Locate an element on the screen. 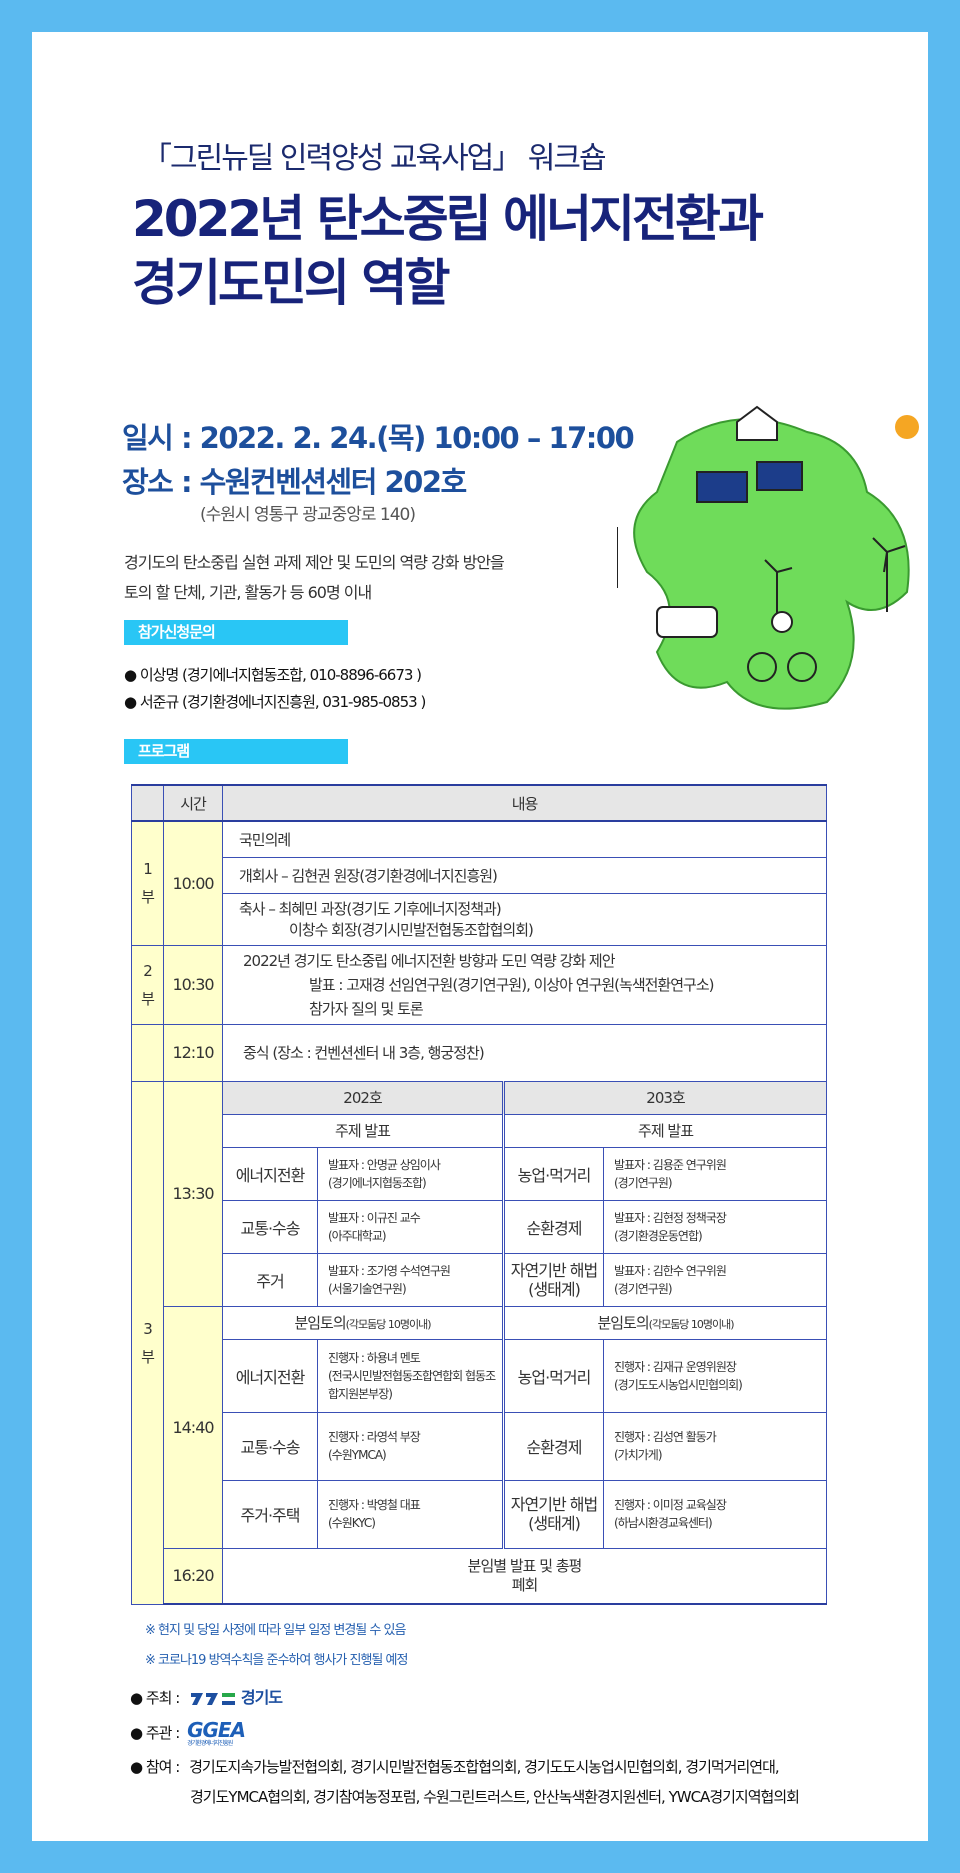 This screenshot has height=1873, width=960. speaker: 발표자 : 이규진 교수 is located at coordinates (374, 1217).